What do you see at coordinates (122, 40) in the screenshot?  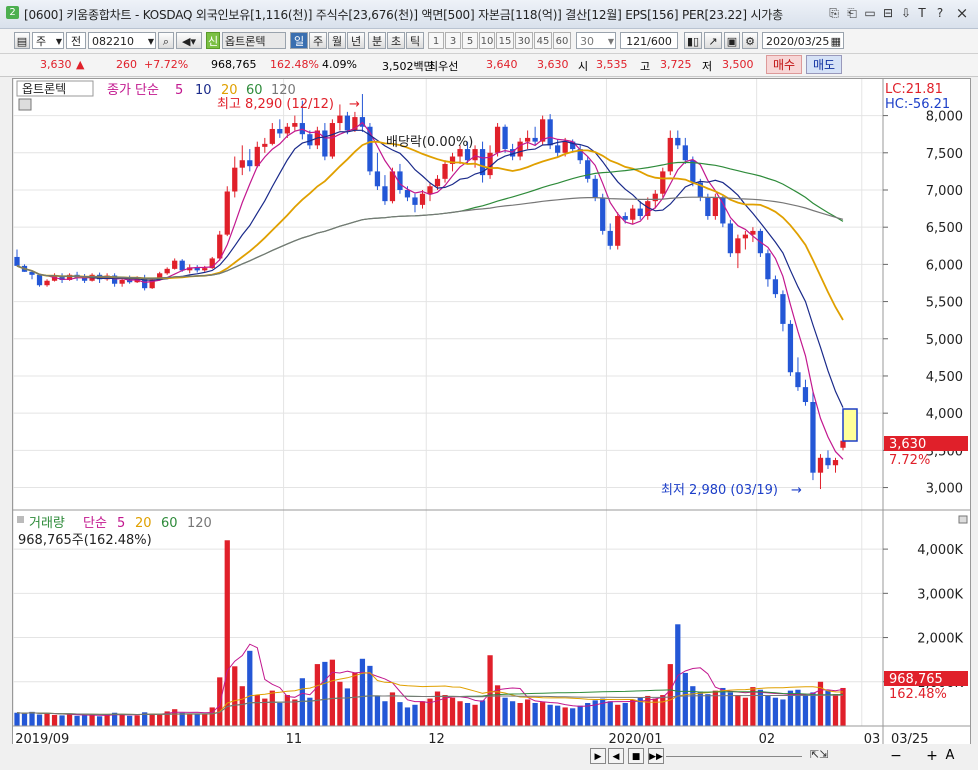 I see `stock-code-input: 082210 ▼` at bounding box center [122, 40].